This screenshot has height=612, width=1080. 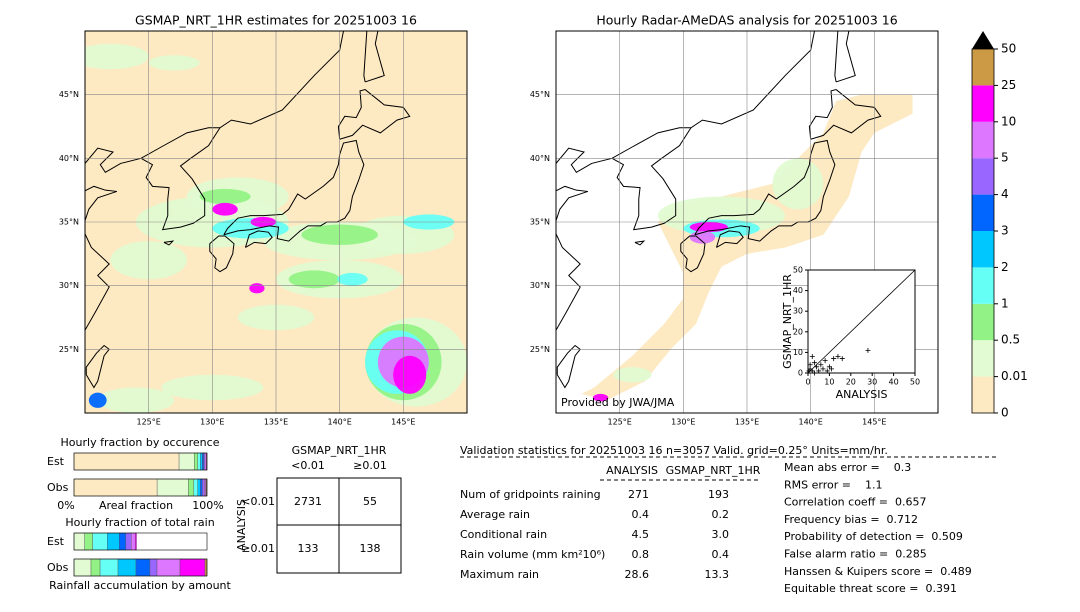 I want to click on stat-value: 0.4, so click(x=641, y=514).